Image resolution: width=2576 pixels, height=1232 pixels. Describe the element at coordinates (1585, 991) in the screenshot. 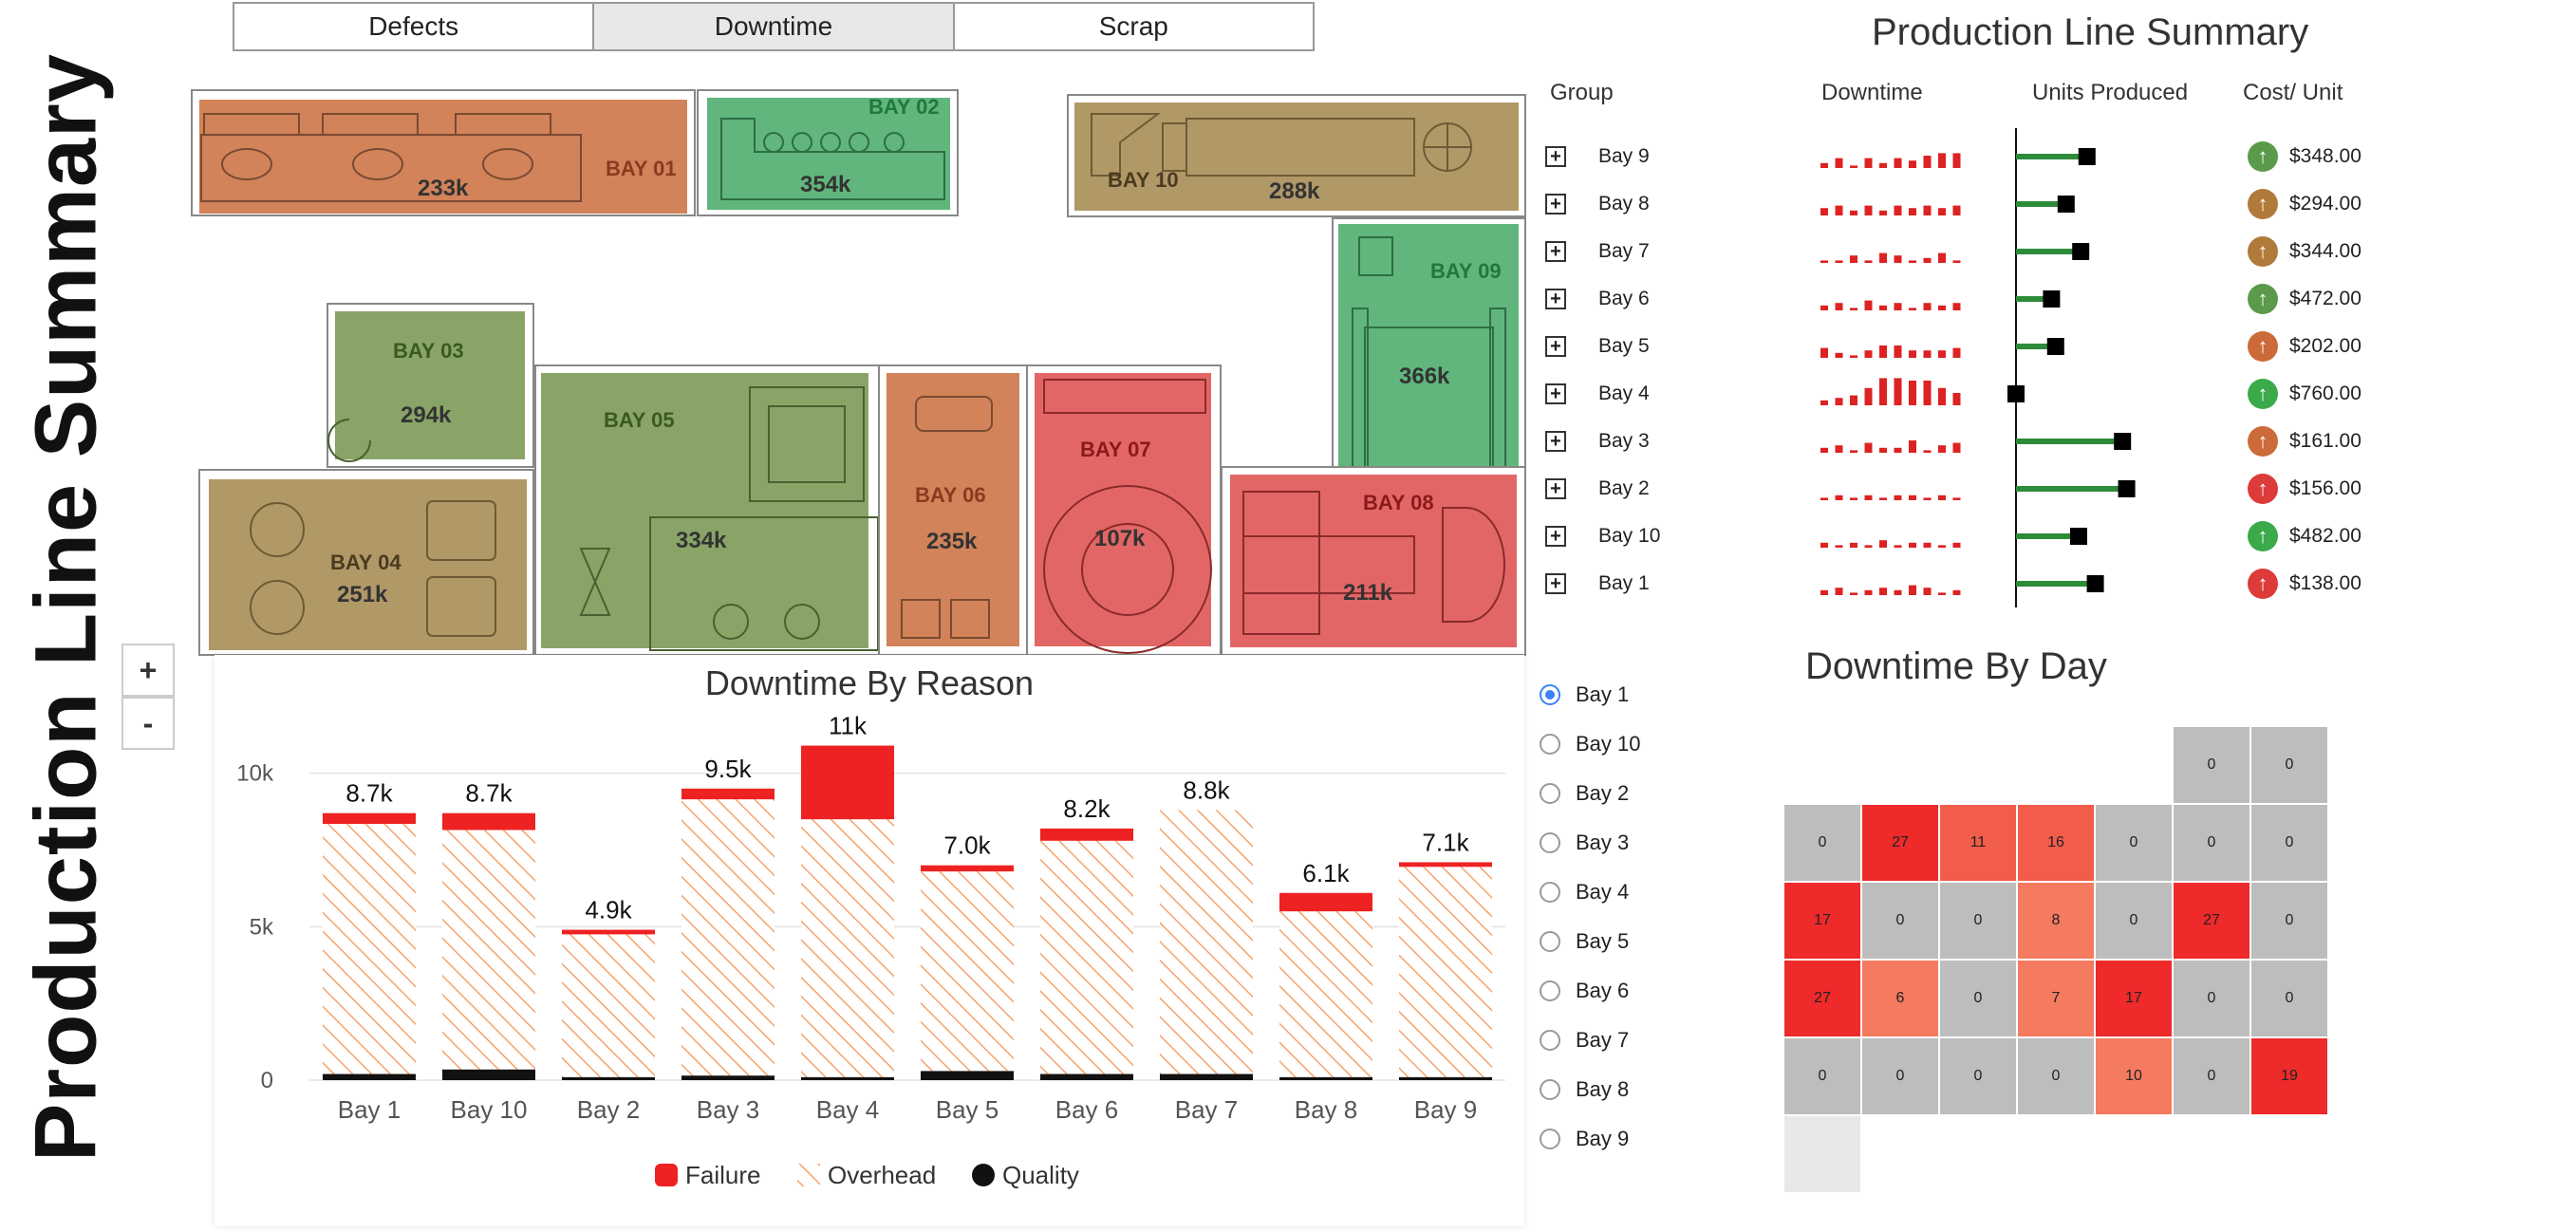

I see `bay-radio-option: Bay 6` at that location.